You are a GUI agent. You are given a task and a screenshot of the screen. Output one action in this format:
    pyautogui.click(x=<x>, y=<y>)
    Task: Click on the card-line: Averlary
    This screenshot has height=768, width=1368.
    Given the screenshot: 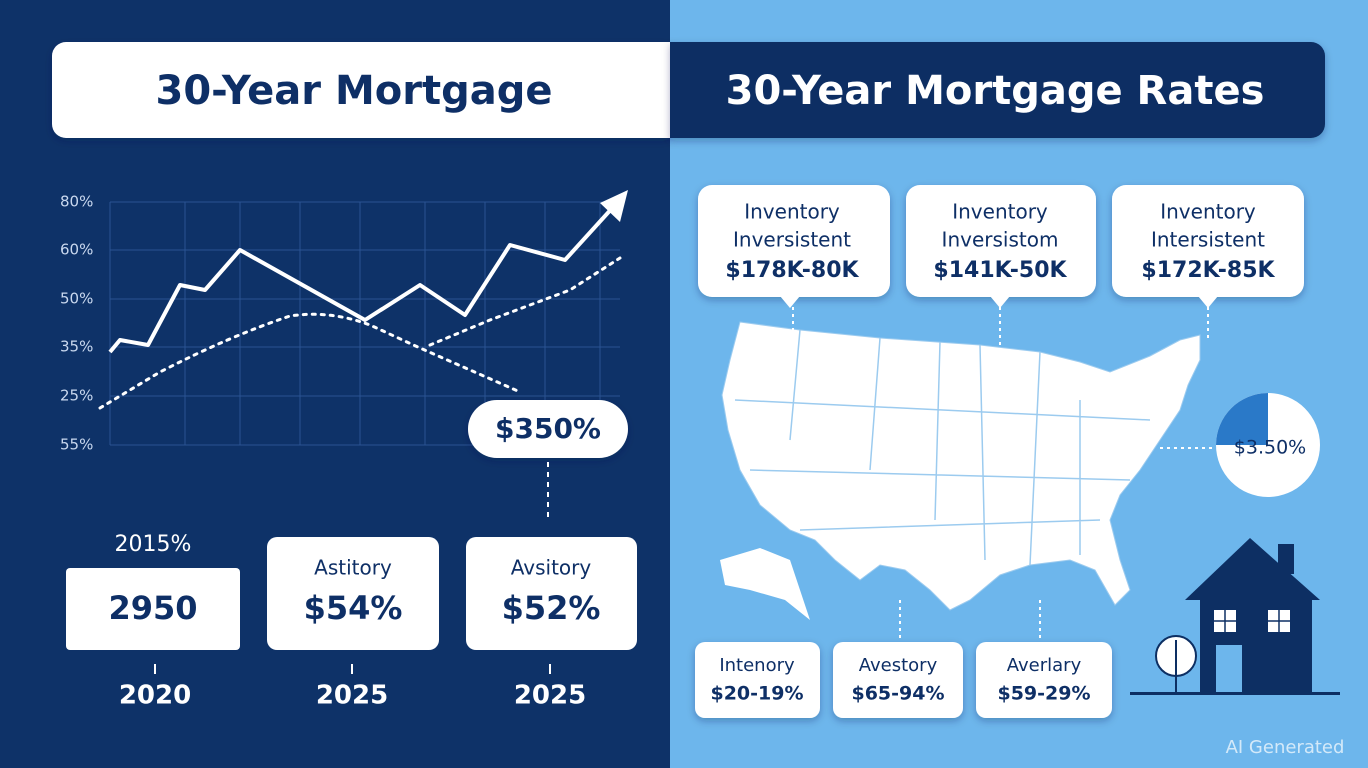 What is the action you would take?
    pyautogui.click(x=1044, y=665)
    